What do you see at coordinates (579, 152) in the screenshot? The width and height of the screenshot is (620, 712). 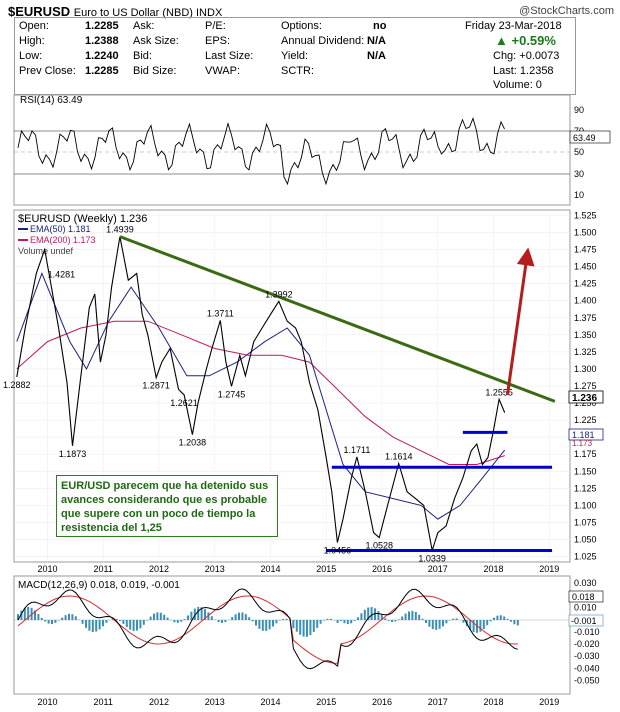 I see `rsi-tick-50: 50` at bounding box center [579, 152].